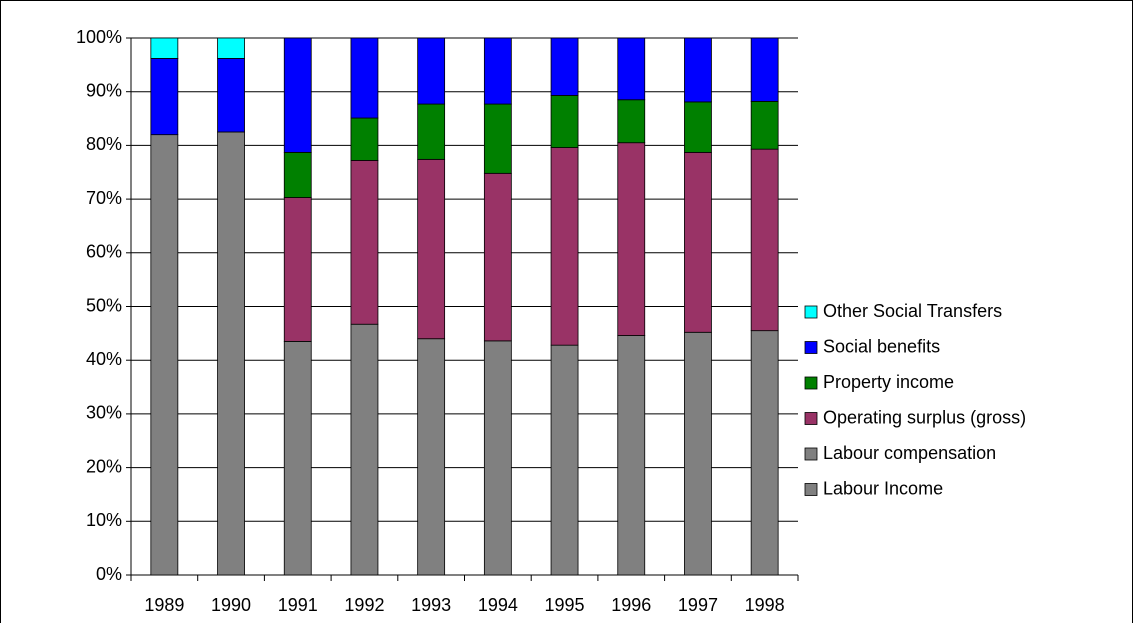 The width and height of the screenshot is (1133, 623). Describe the element at coordinates (883, 488) in the screenshot. I see `legend-label: Labour Income` at that location.